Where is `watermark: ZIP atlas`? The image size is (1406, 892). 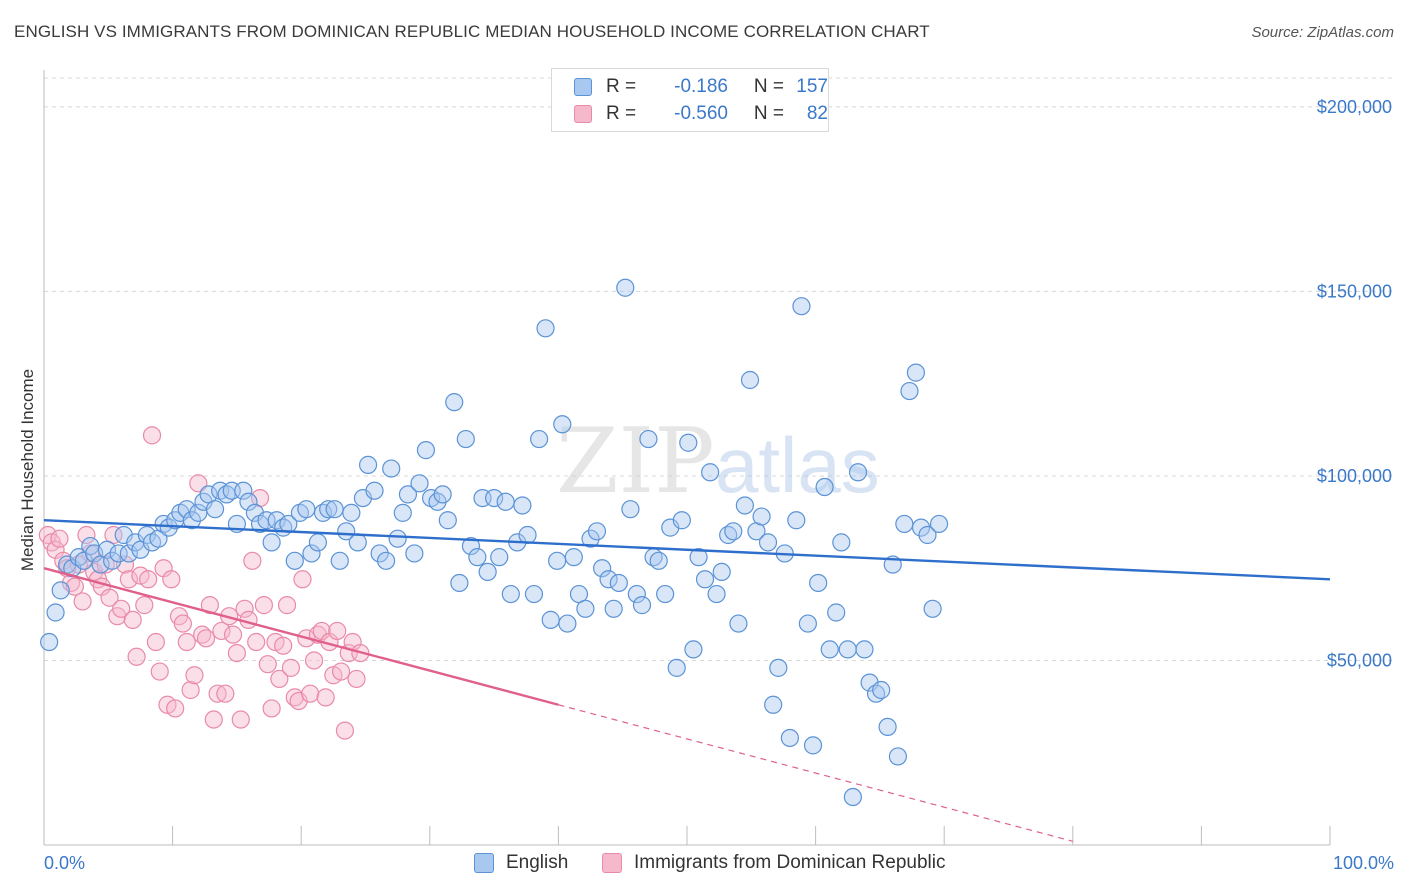 watermark: ZIP atlas is located at coordinates (718, 461).